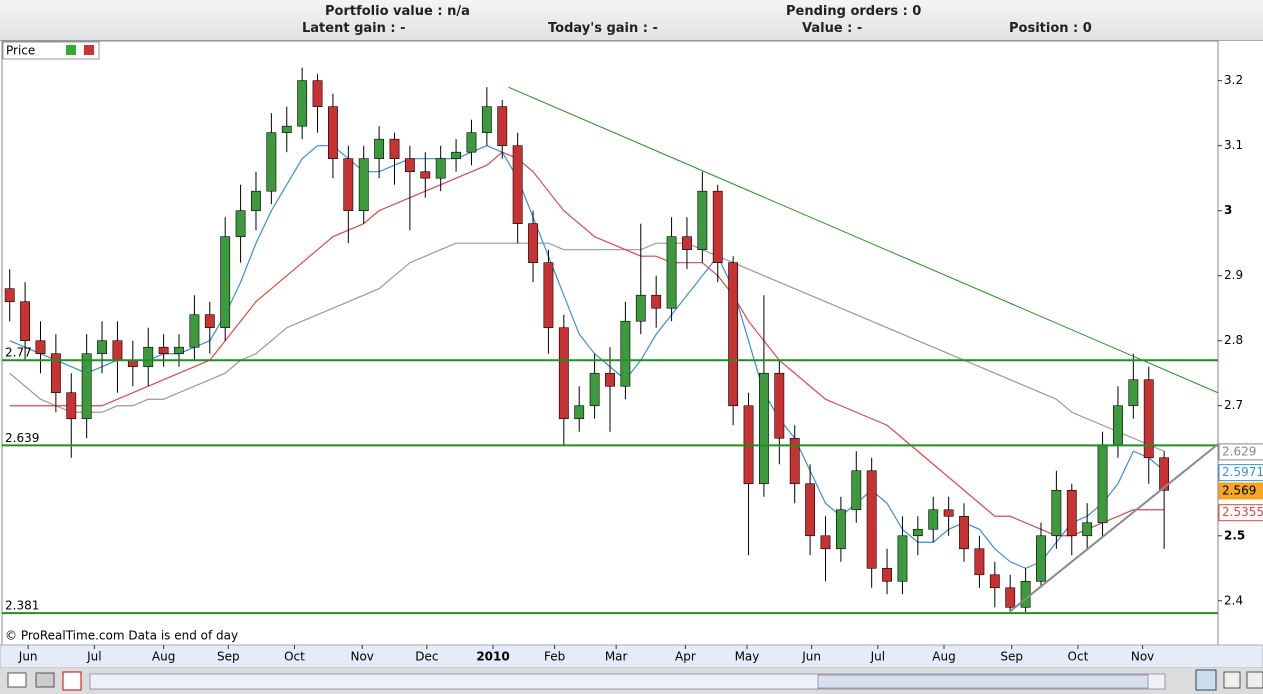  I want to click on value-tag-label: 2.5355, so click(1242, 512).